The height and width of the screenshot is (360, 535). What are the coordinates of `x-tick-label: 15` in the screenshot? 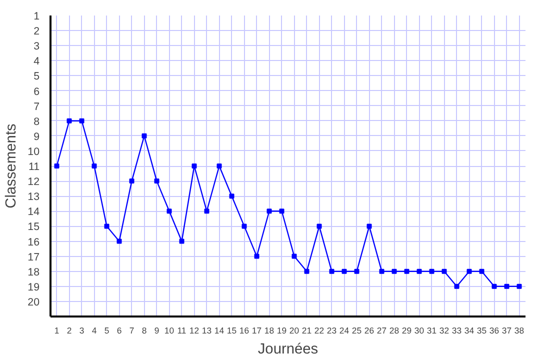 It's located at (231, 331).